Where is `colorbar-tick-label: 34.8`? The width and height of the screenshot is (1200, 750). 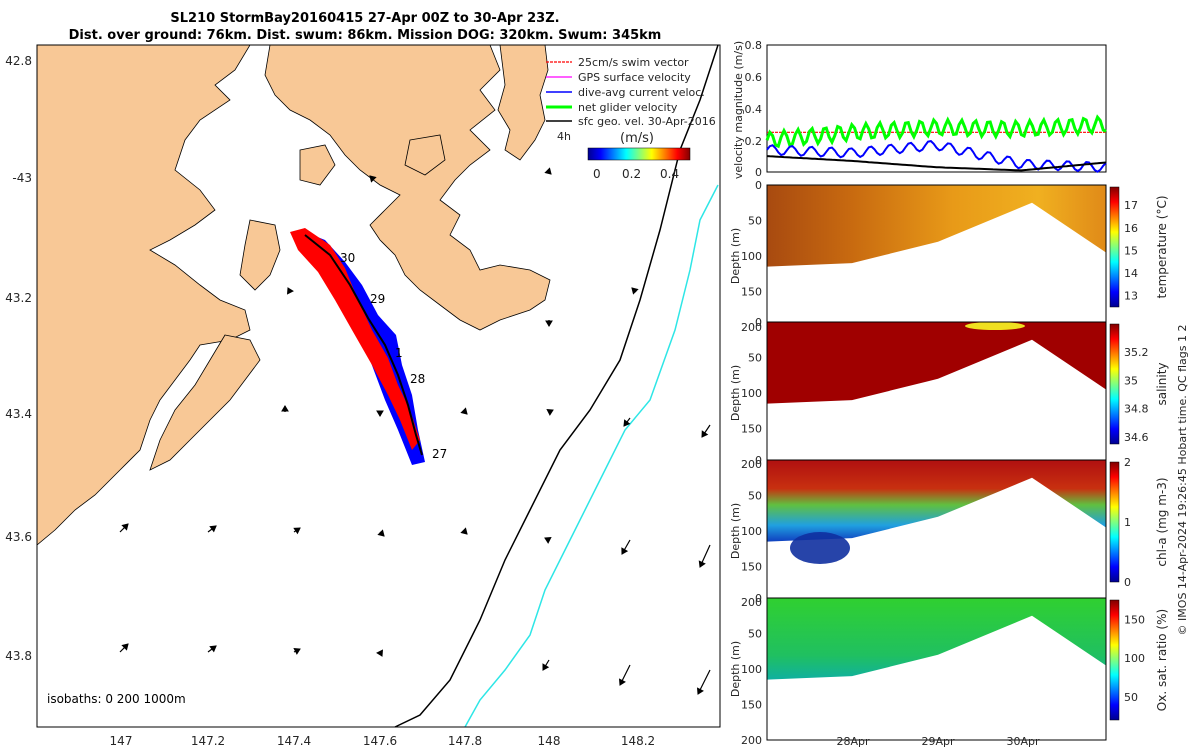 colorbar-tick-label: 34.8 is located at coordinates (1136, 409).